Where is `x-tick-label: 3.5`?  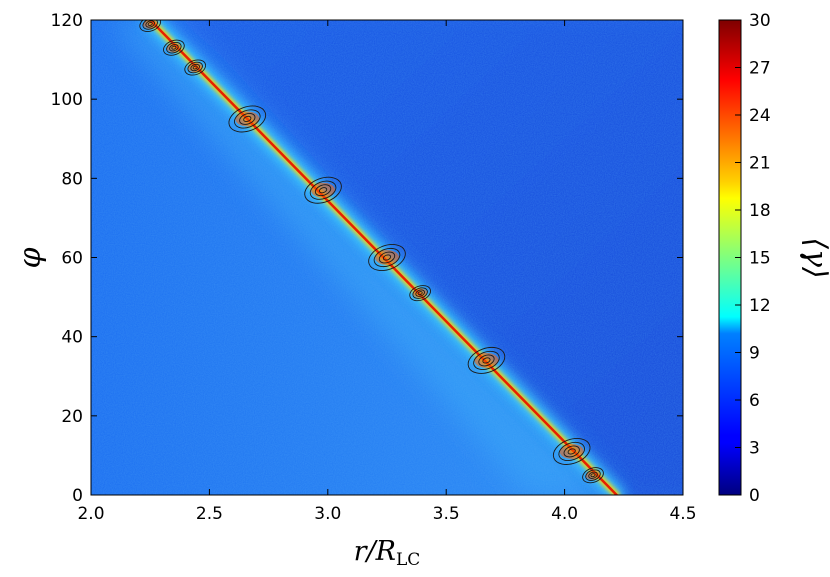 x-tick-label: 3.5 is located at coordinates (446, 514).